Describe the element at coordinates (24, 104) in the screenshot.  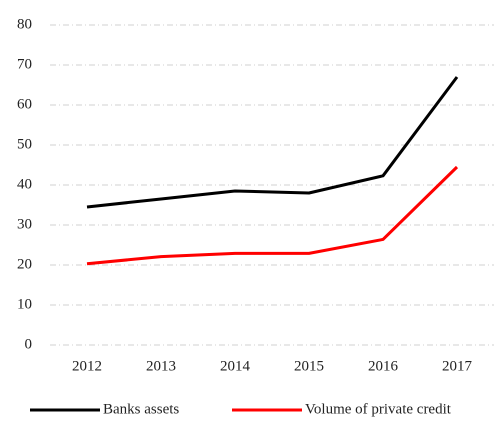
I see `y-tick-label: 60` at that location.